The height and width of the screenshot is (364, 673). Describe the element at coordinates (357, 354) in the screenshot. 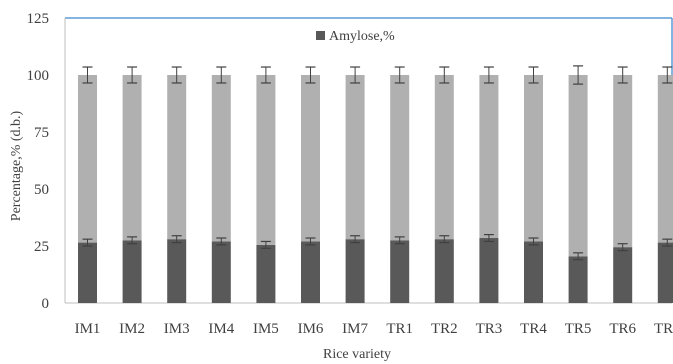

I see `x-axis-title: Rice variety` at that location.